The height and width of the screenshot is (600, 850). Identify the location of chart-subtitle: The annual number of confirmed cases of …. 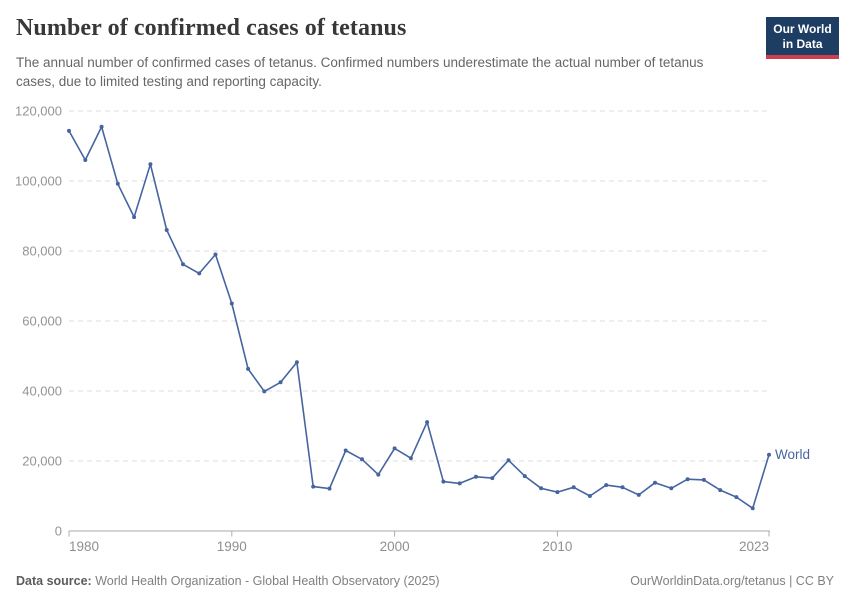
(360, 72).